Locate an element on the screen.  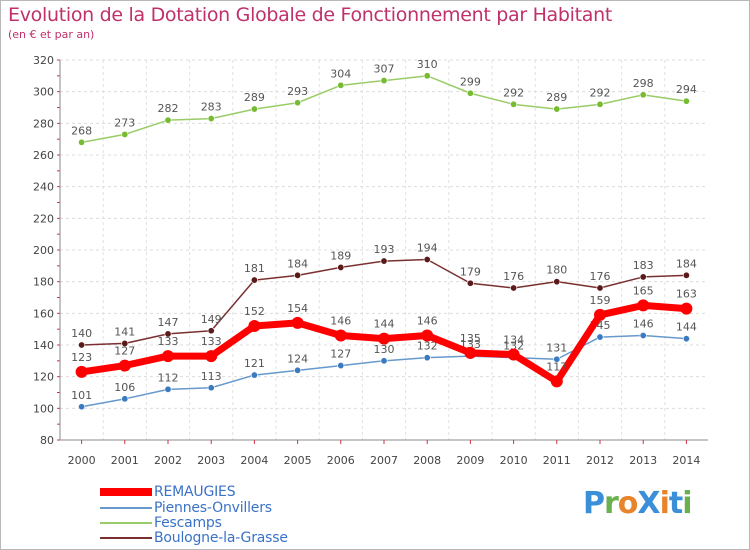
data-label-remaugies: 159 is located at coordinates (600, 300).